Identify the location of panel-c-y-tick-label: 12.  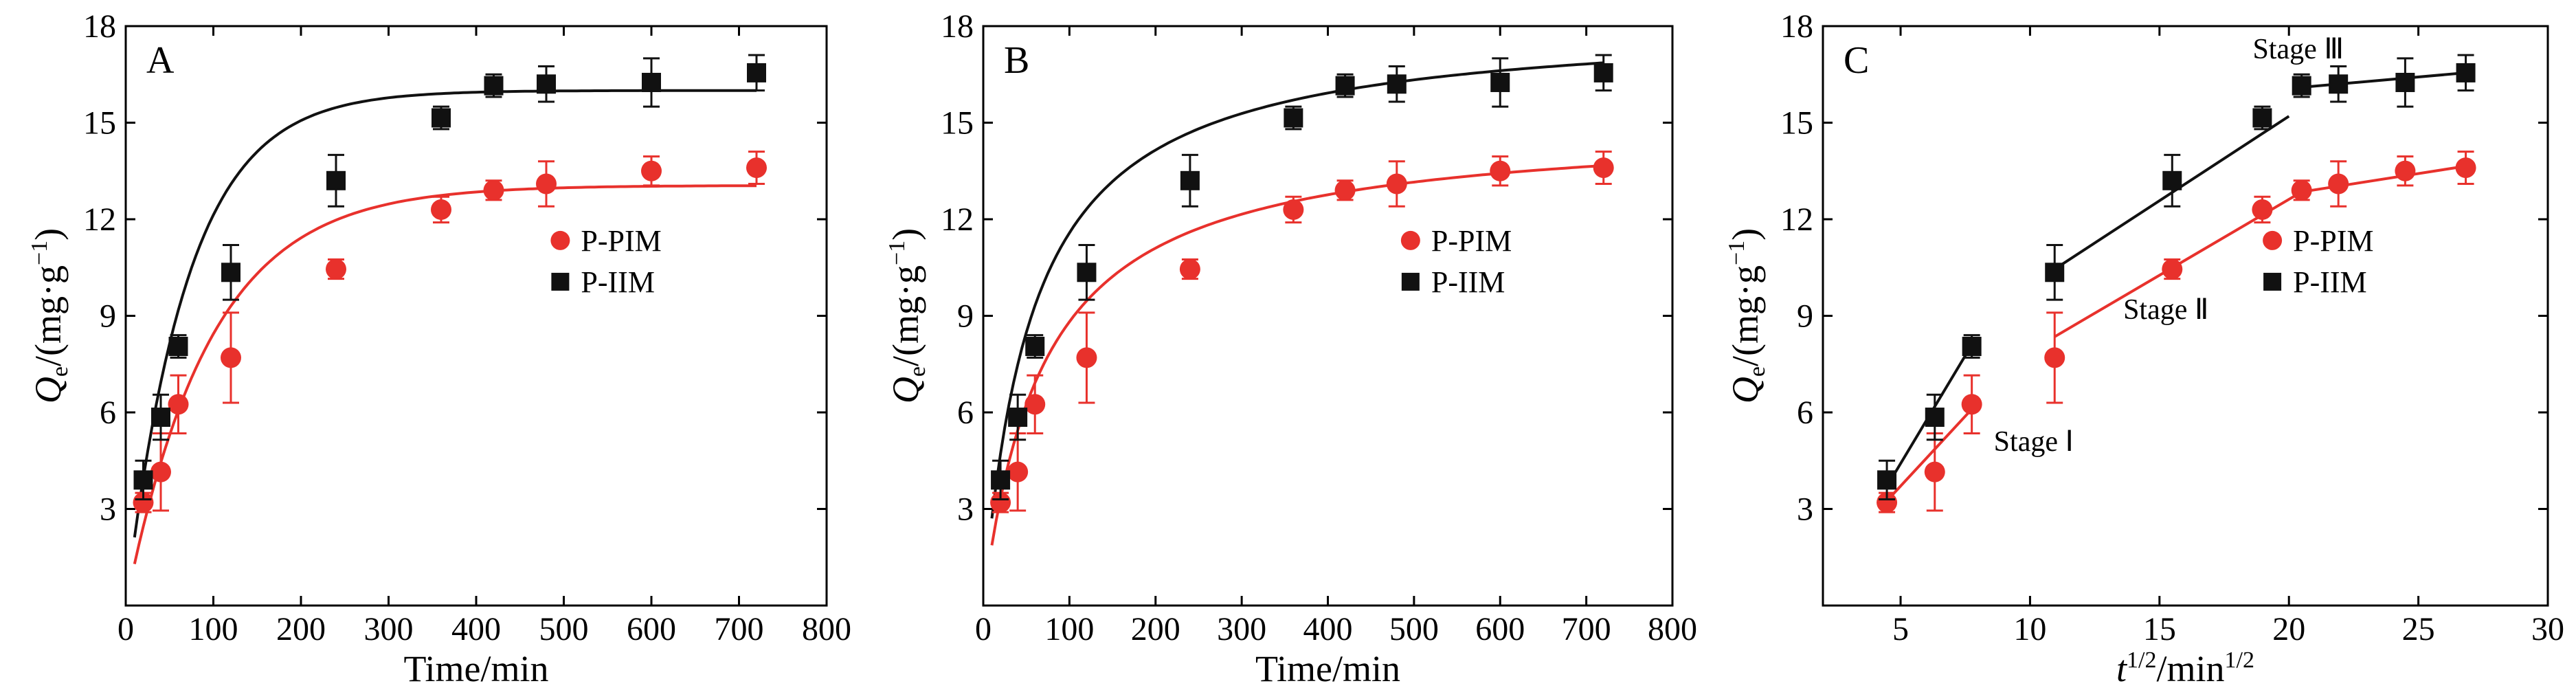
(1796, 219).